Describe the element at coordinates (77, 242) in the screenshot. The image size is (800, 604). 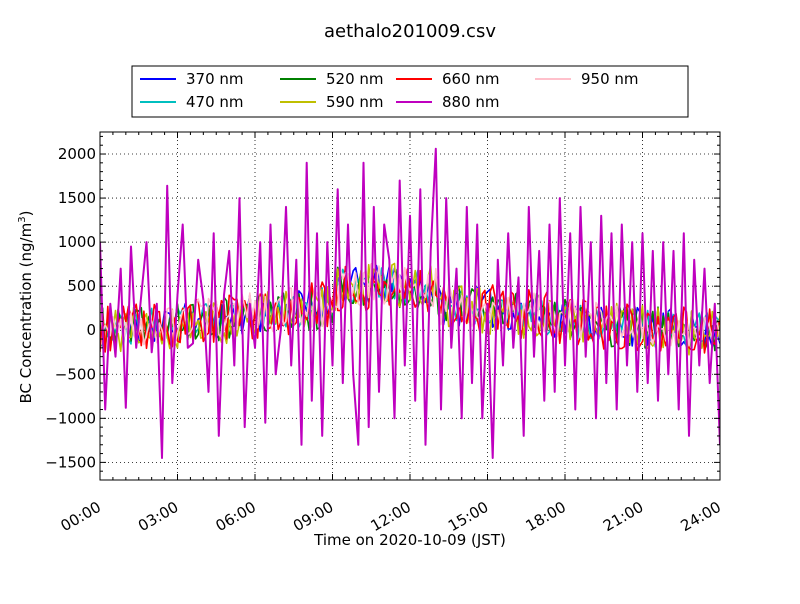
I see `y-tick-label: 1000` at that location.